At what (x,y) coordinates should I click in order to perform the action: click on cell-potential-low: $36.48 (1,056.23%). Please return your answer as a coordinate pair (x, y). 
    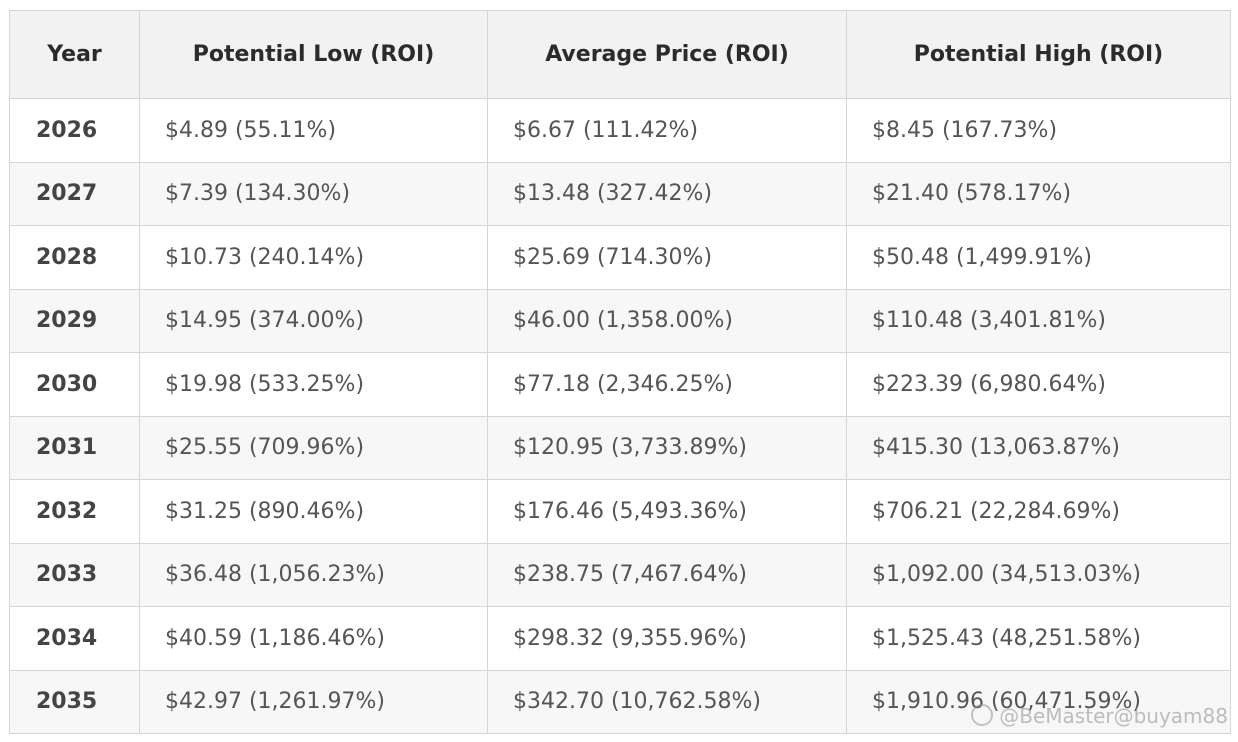
    Looking at the image, I should click on (313, 574).